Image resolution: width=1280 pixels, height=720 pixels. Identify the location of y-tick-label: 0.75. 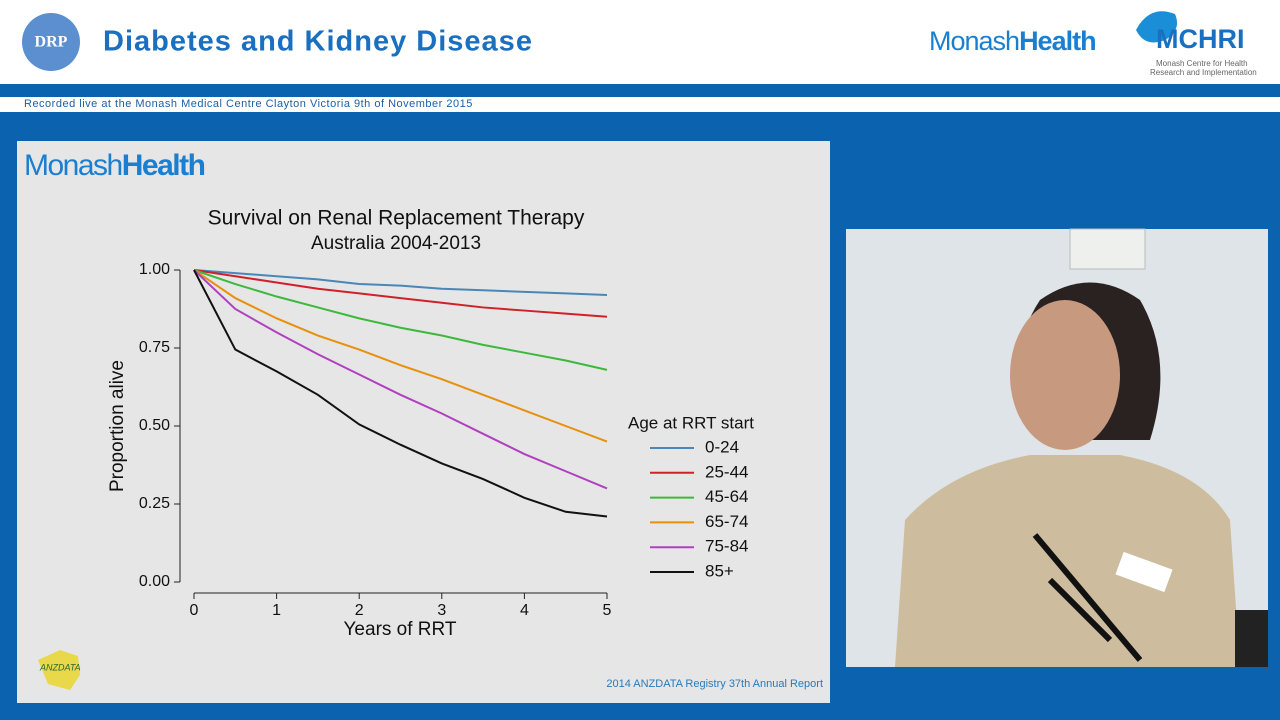
(154, 347).